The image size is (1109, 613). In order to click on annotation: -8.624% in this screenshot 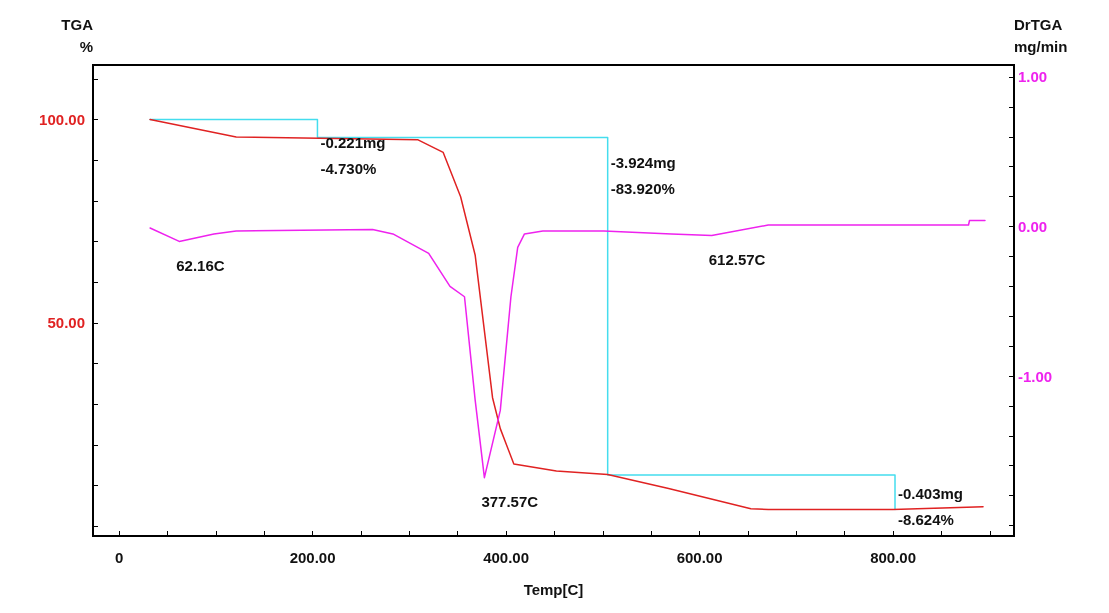, I will do `click(926, 519)`.